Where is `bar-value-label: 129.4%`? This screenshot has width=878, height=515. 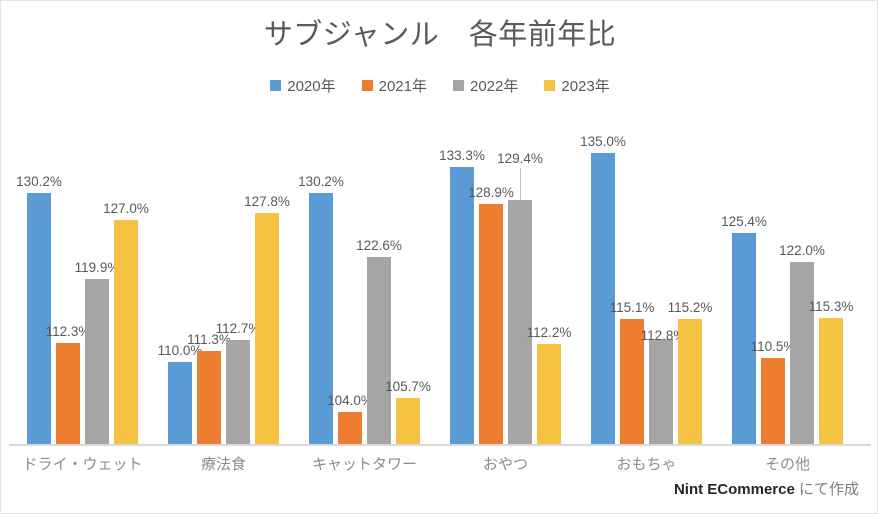 bar-value-label: 129.4% is located at coordinates (520, 158).